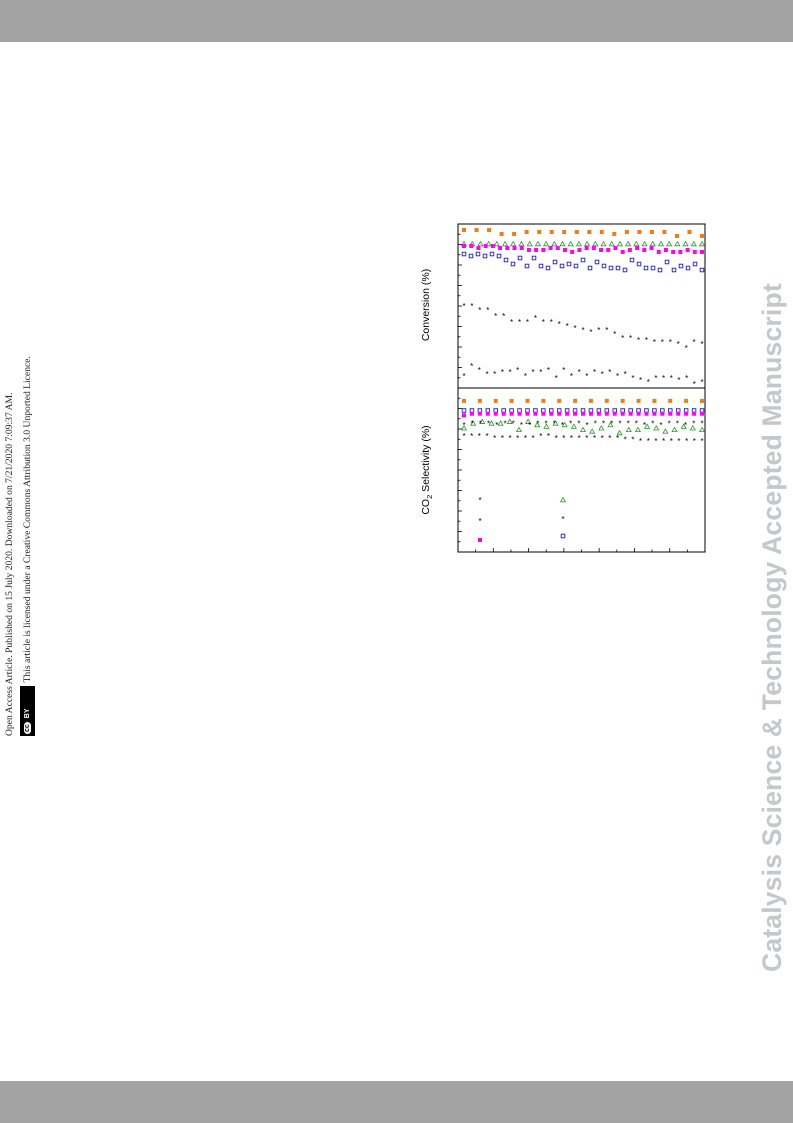  Describe the element at coordinates (27, 728) in the screenshot. I see `cc-badge-text: cc` at that location.